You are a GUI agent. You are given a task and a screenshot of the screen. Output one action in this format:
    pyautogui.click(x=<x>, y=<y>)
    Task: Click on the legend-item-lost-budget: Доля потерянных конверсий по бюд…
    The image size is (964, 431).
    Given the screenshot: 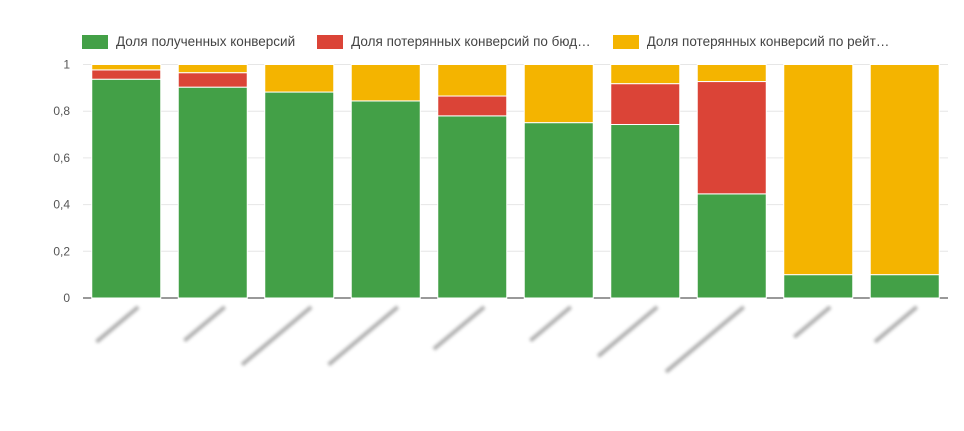 What is the action you would take?
    pyautogui.click(x=454, y=41)
    